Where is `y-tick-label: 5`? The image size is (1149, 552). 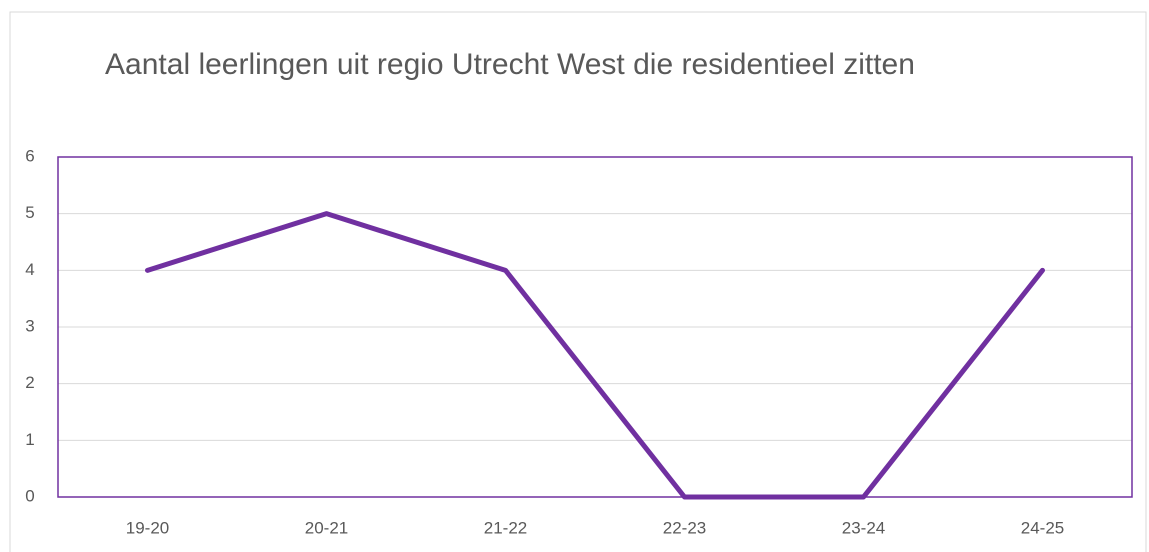 y-tick-label: 5 is located at coordinates (29, 212).